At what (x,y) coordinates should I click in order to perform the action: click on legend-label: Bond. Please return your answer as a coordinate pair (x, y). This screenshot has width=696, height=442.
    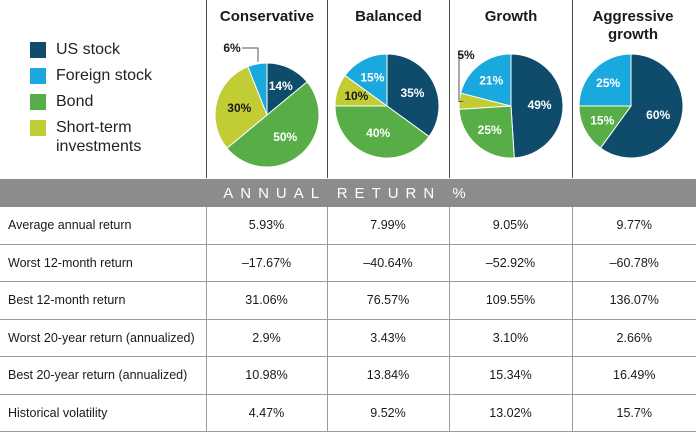
    Looking at the image, I should click on (75, 101).